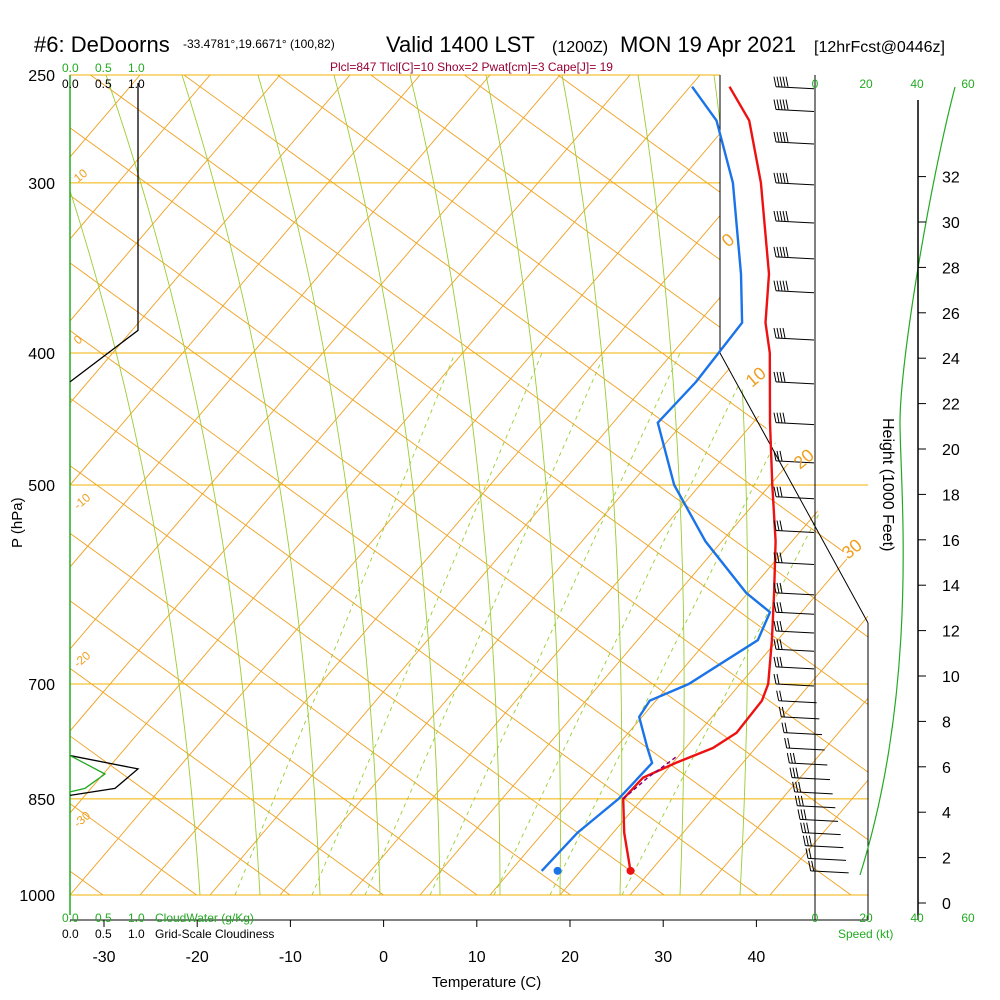  What do you see at coordinates (136, 934) in the screenshot?
I see `cloudiness-scale-bottom: 1.0` at bounding box center [136, 934].